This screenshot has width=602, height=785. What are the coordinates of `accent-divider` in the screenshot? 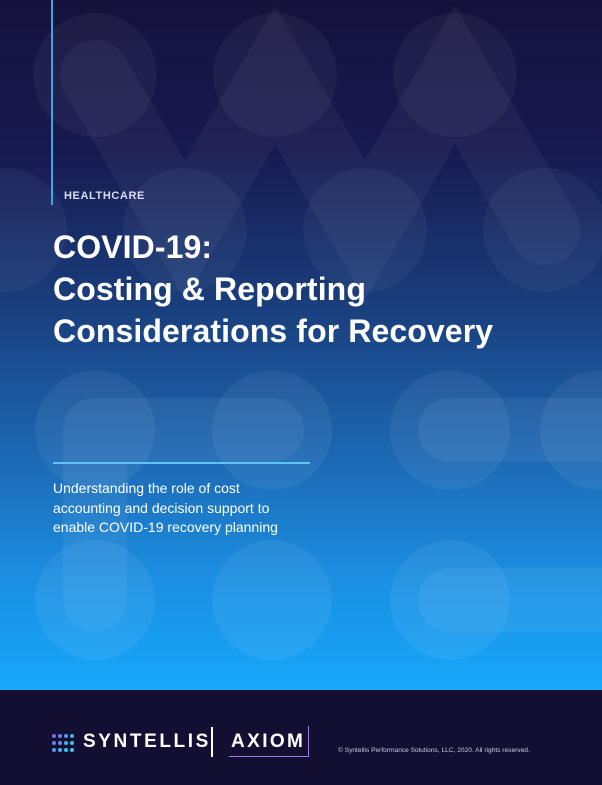 It's located at (181, 463).